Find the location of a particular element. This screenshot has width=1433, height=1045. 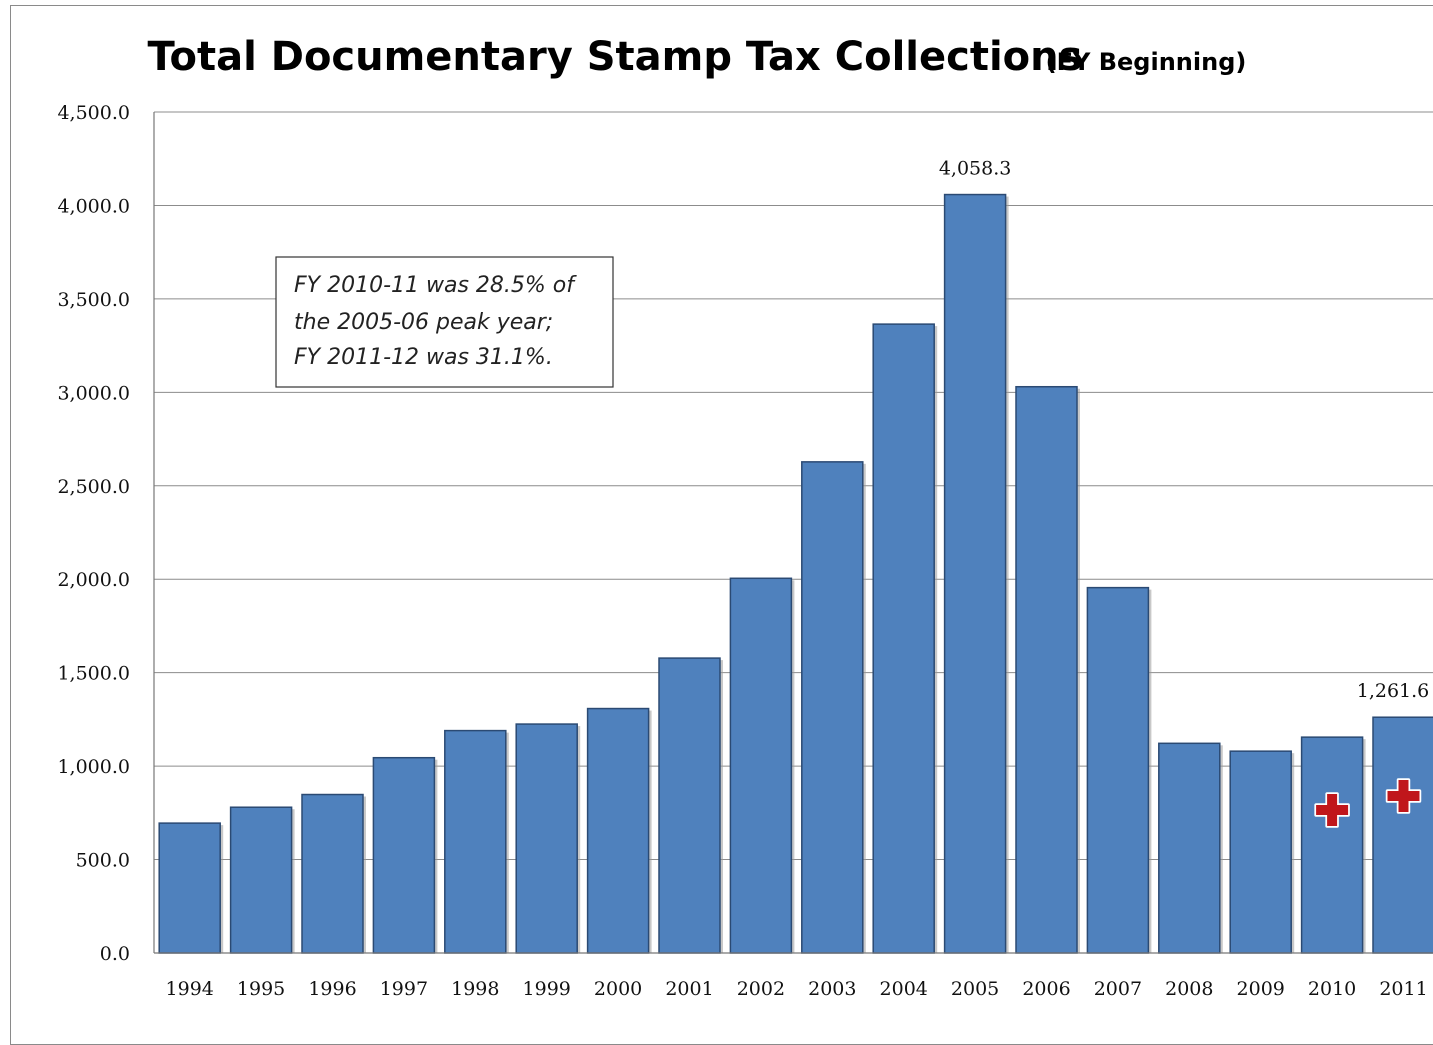

markers is located at coordinates (1368, 803).